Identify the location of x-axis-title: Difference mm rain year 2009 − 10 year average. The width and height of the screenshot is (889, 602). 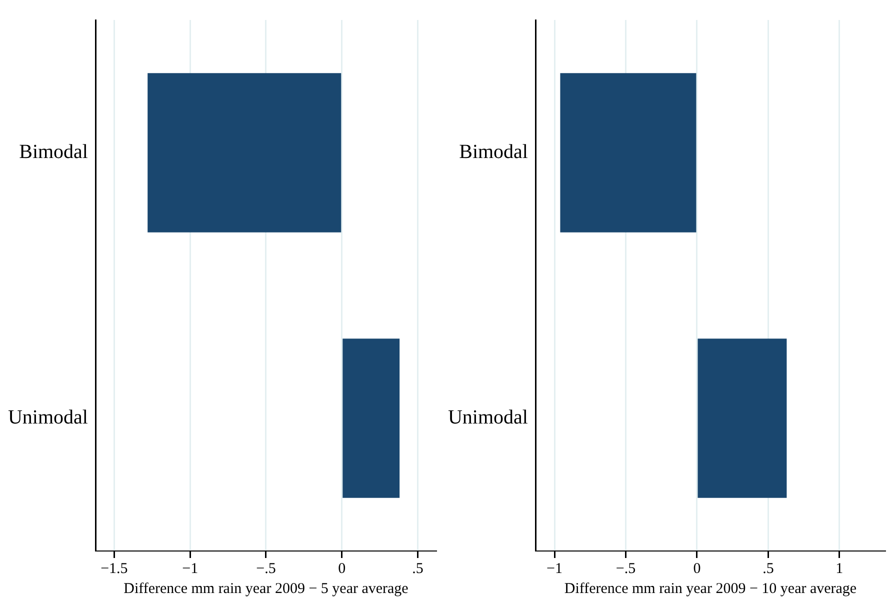
(710, 588).